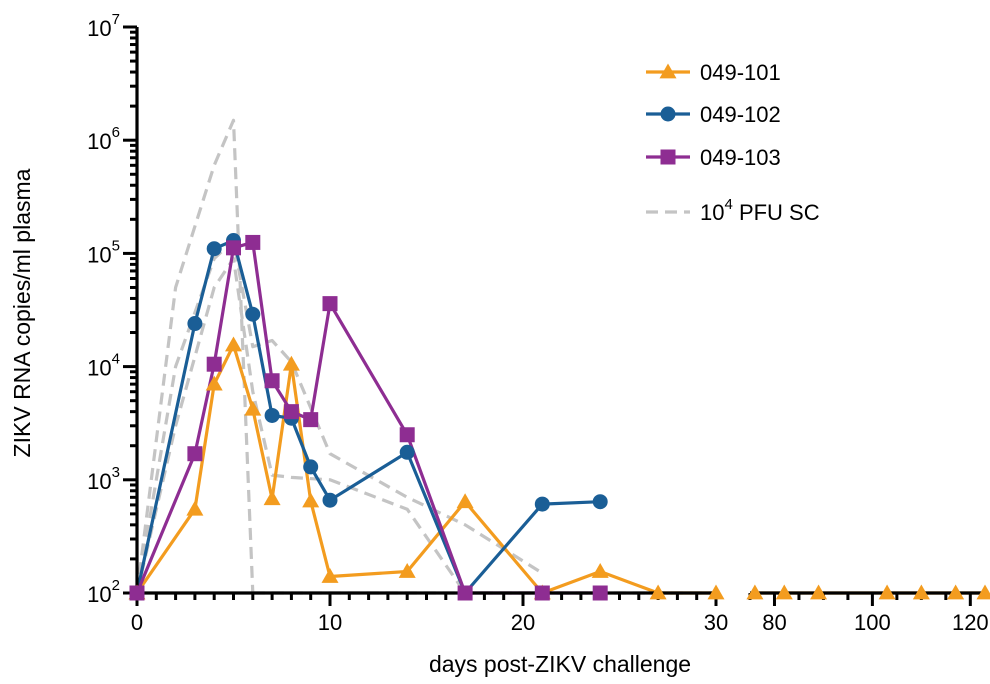 Image resolution: width=990 pixels, height=684 pixels. What do you see at coordinates (103, 252) in the screenshot?
I see `y-tick-label: 10⁵` at bounding box center [103, 252].